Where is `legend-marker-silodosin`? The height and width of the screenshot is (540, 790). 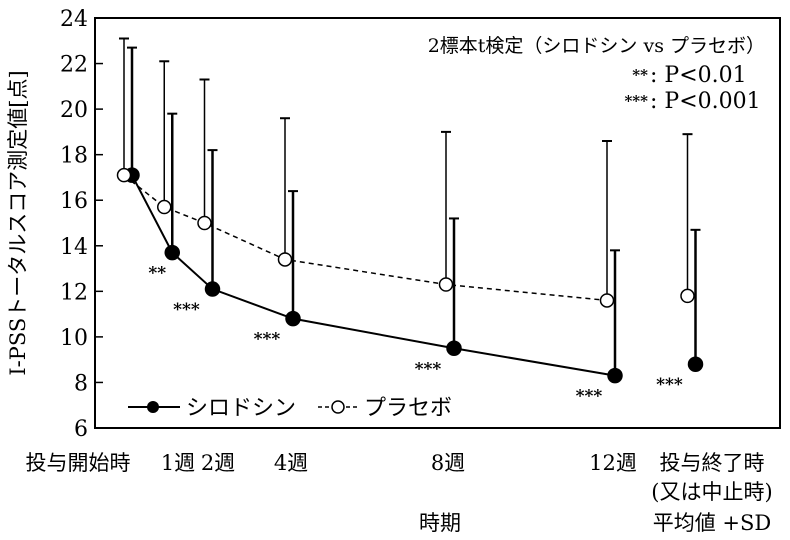
legend-marker-silodosin is located at coordinates (153, 407).